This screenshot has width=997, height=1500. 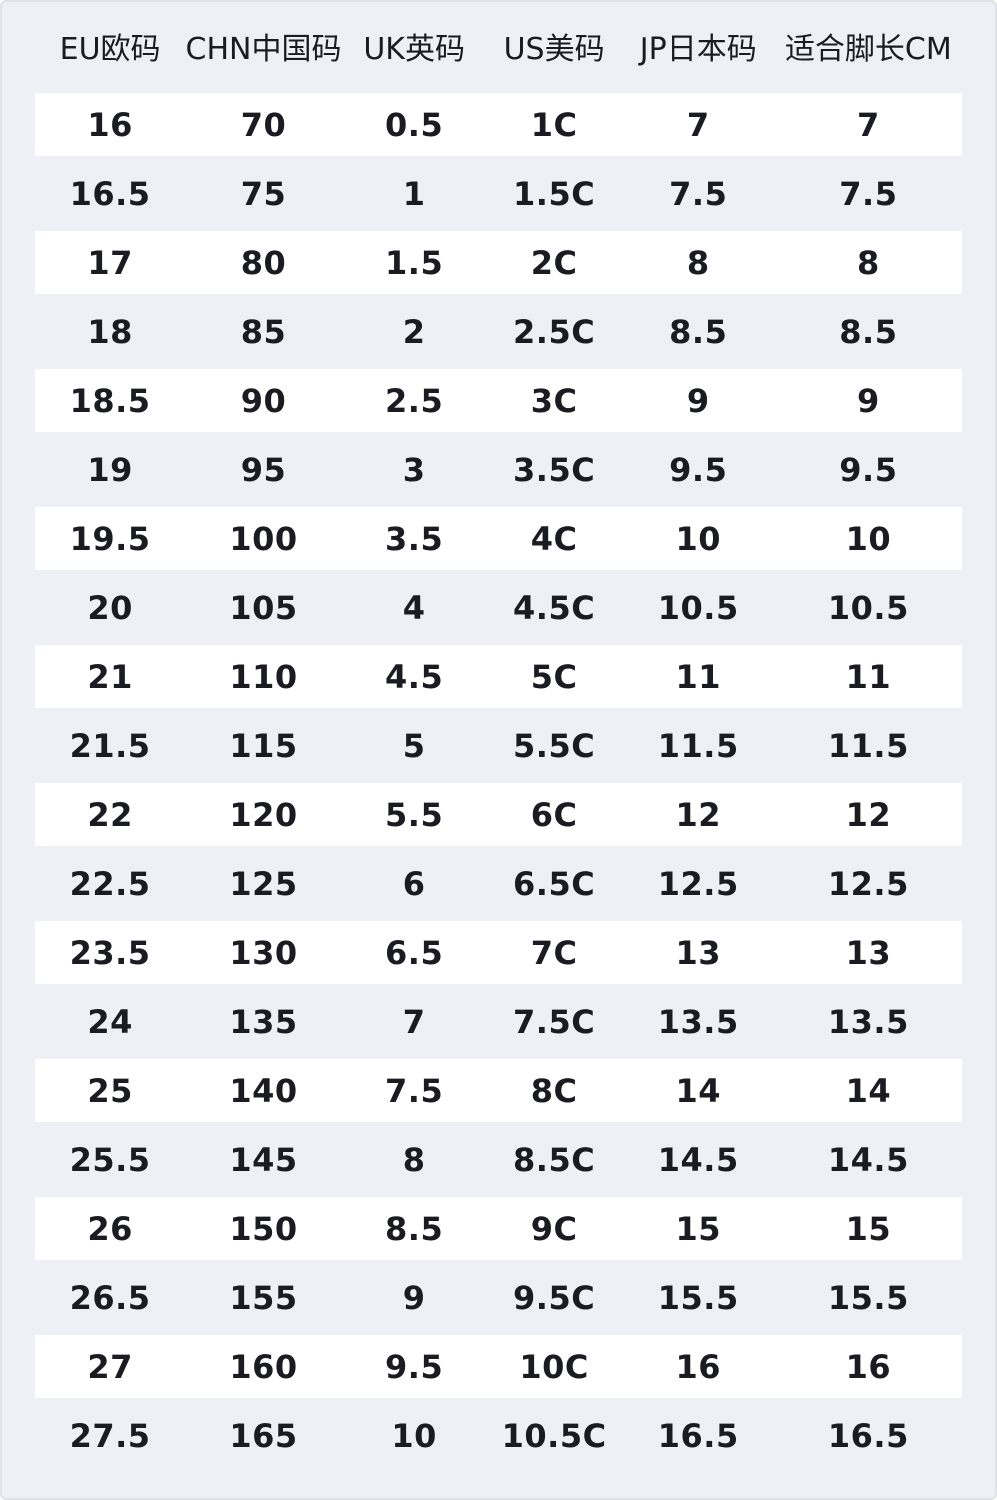 I want to click on column-header-eu: EU欧码, so click(x=110, y=49).